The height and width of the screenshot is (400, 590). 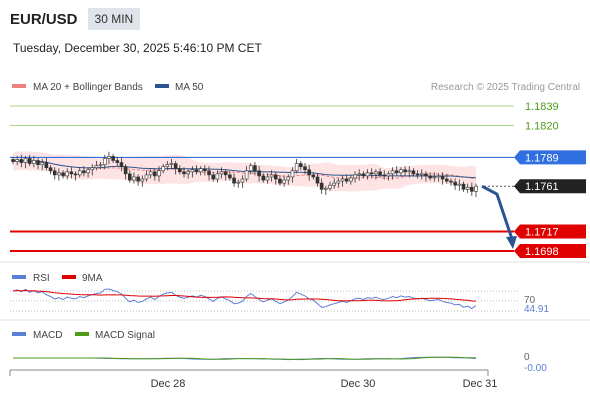 What do you see at coordinates (542, 127) in the screenshot?
I see `level-label: 1.1820` at bounding box center [542, 127].